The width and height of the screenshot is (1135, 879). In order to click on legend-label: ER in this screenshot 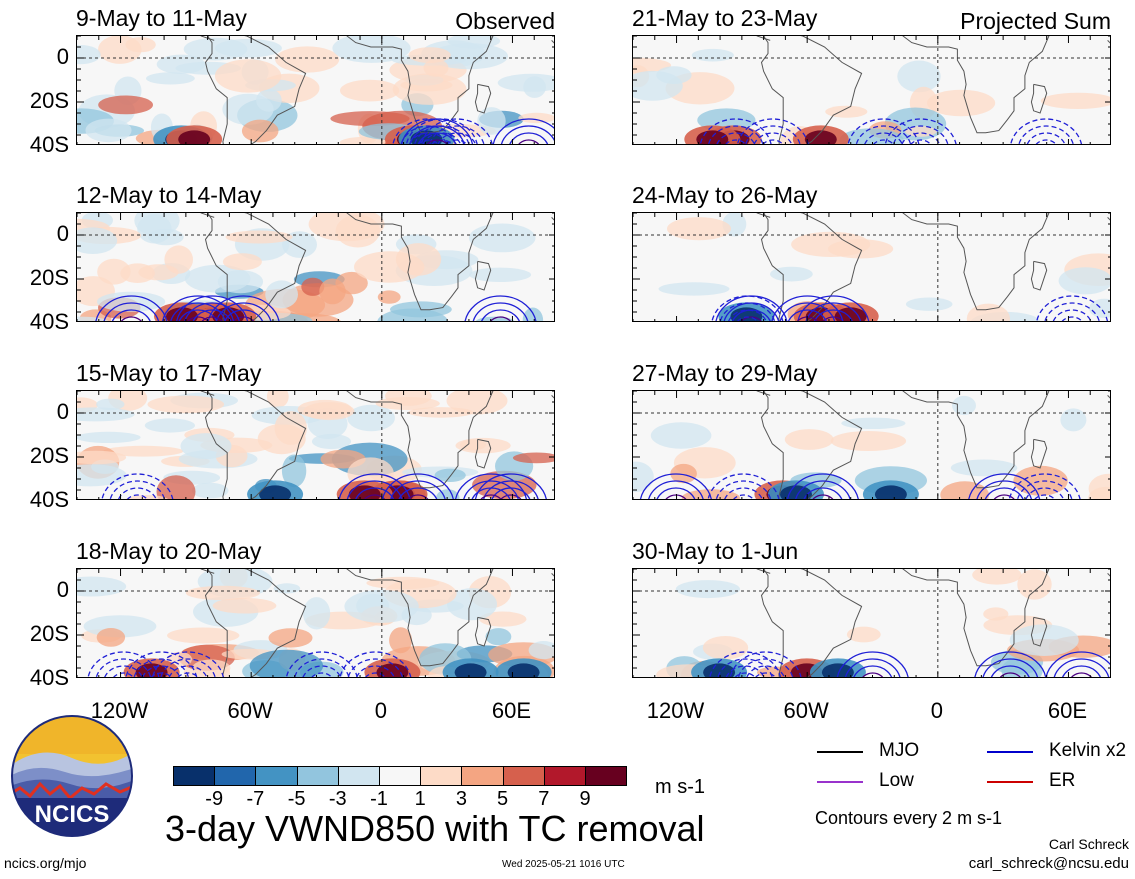, I will do `click(1062, 780)`.